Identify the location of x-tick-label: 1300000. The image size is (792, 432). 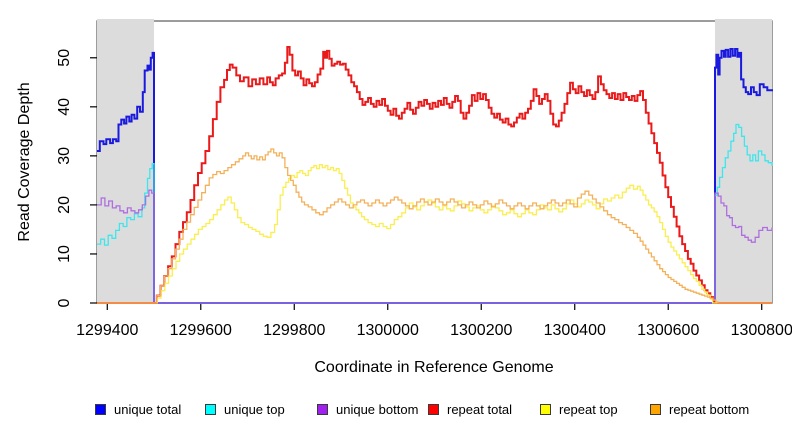
(388, 330).